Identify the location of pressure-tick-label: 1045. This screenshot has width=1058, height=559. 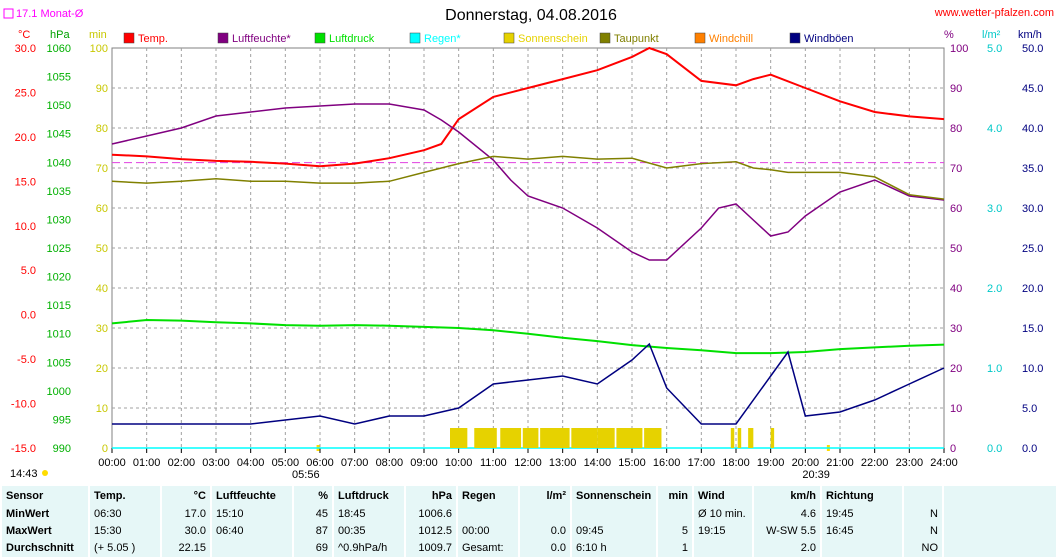
(59, 135).